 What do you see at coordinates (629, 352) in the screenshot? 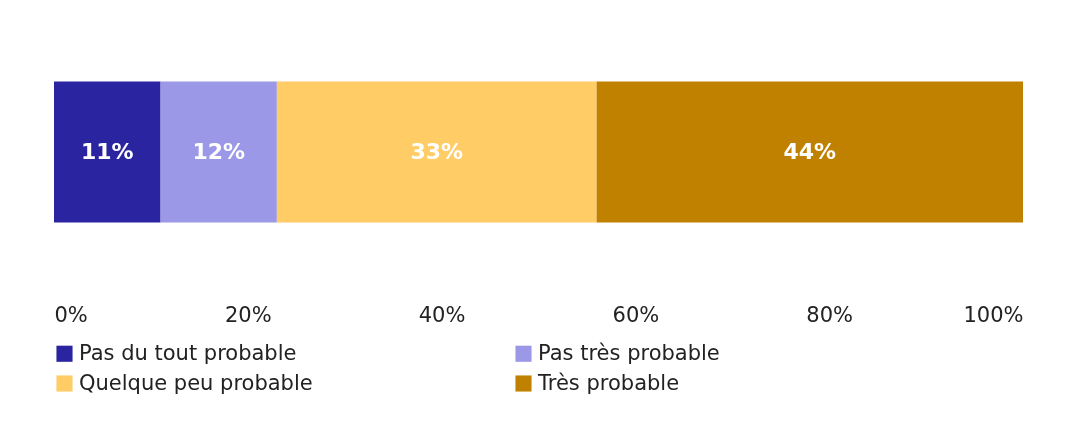
I see `legend-label: Pas très probable` at bounding box center [629, 352].